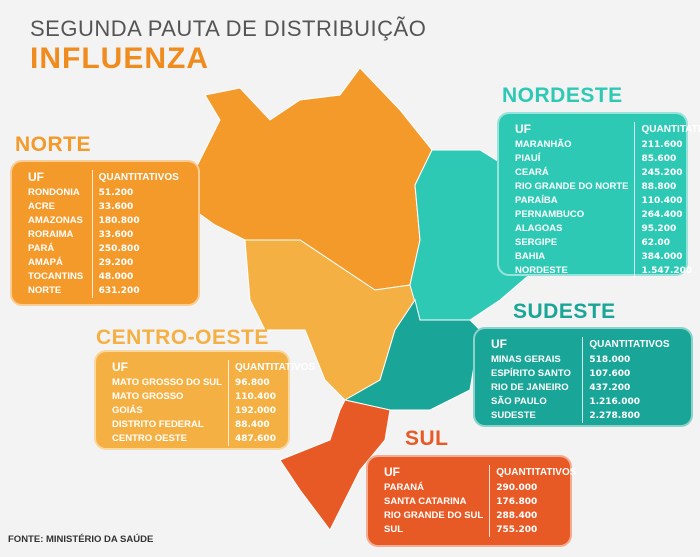  Describe the element at coordinates (667, 173) in the screenshot. I see `uf-quantity: 245.200` at that location.